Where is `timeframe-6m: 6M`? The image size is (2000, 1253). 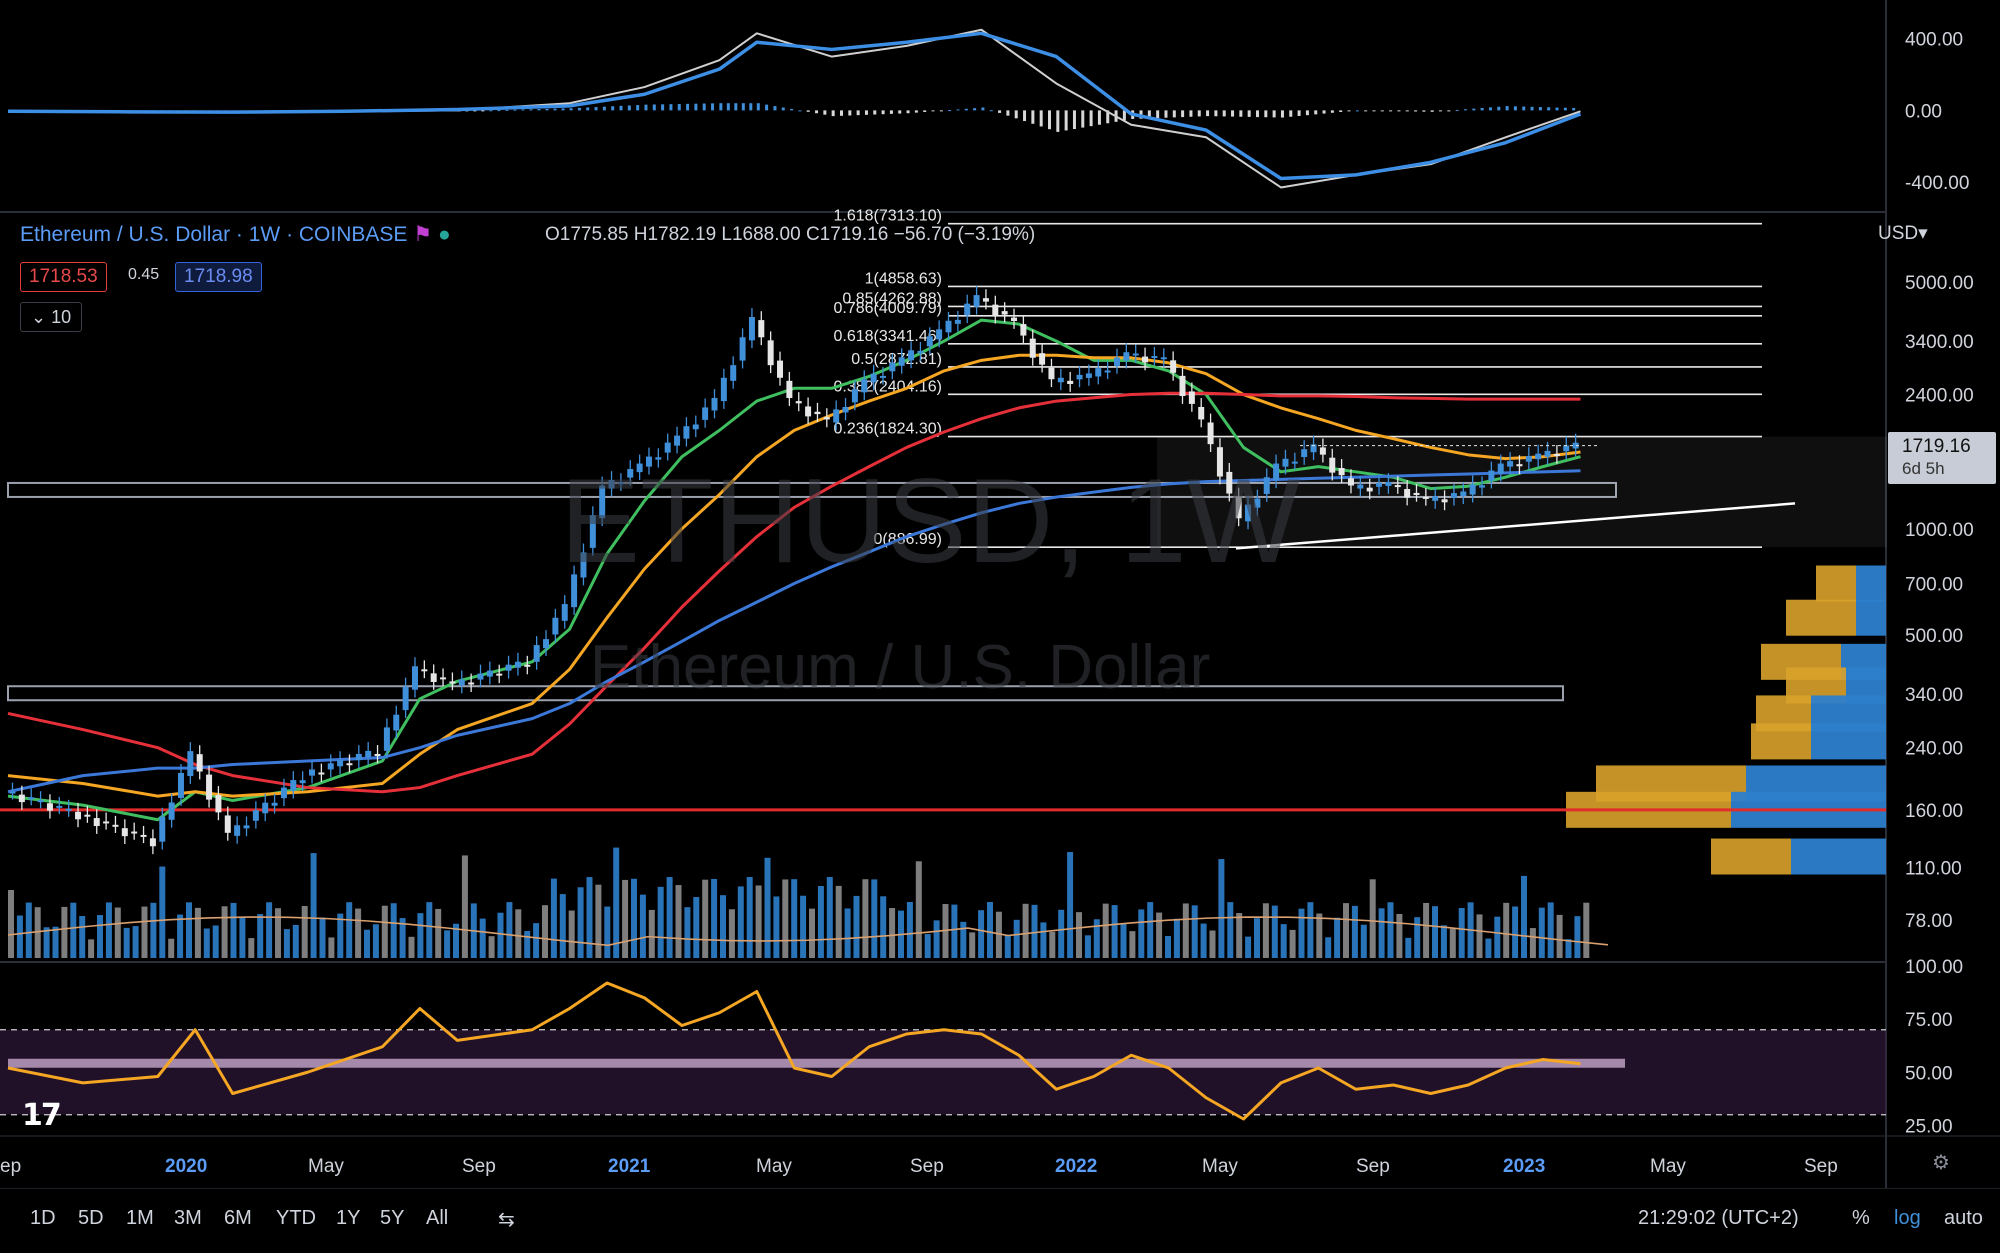
timeframe-6m: 6M is located at coordinates (238, 1218).